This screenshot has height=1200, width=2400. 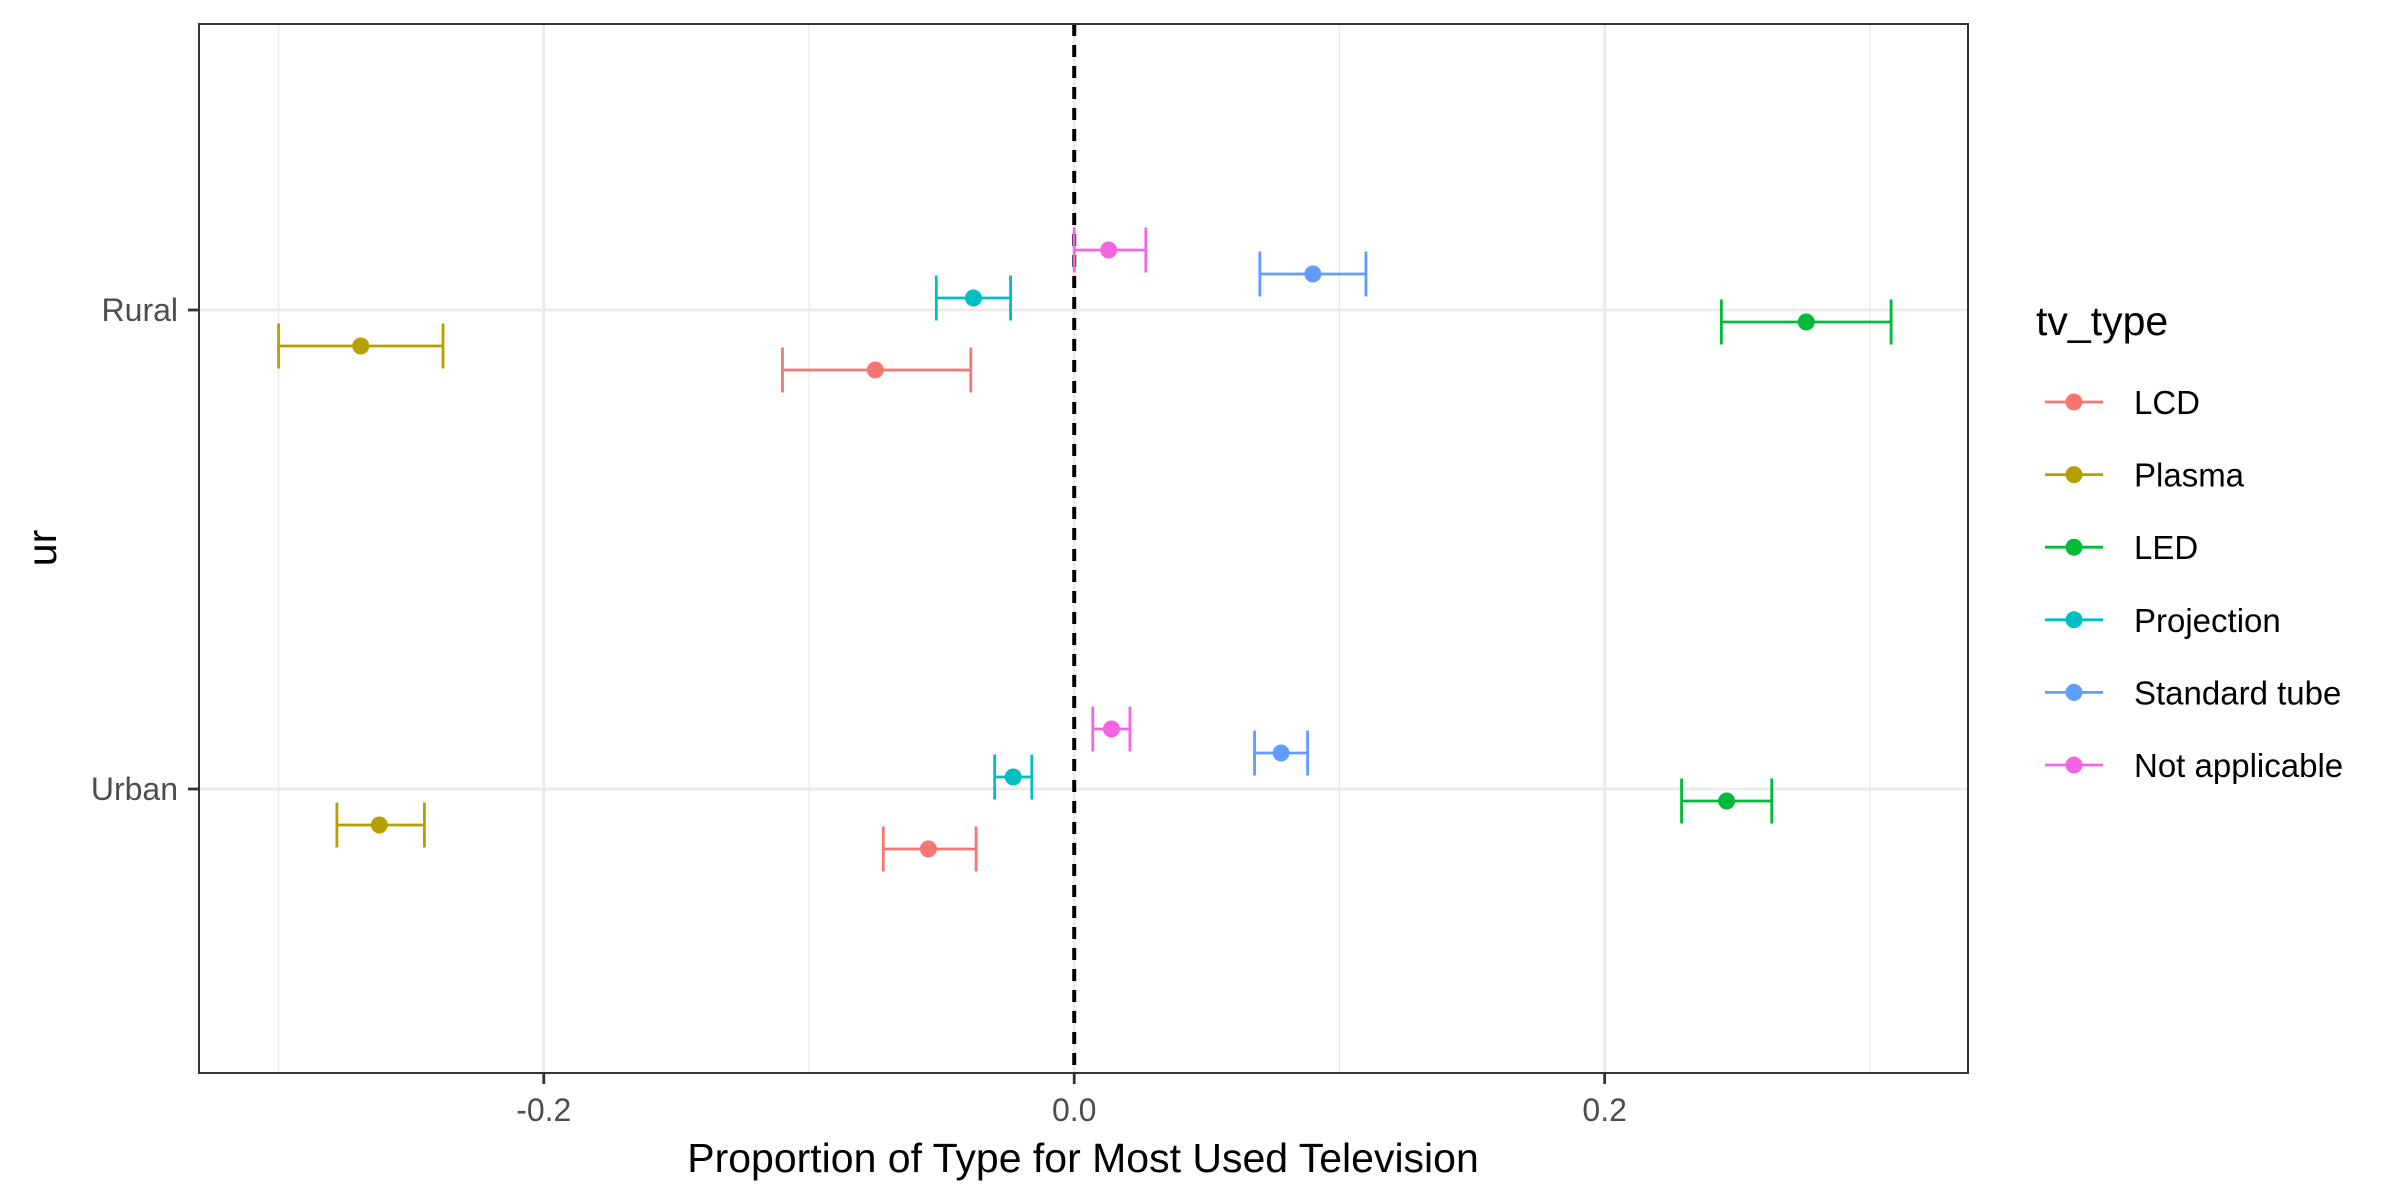 I want to click on legend-entry: Not applicable, so click(x=2194, y=765).